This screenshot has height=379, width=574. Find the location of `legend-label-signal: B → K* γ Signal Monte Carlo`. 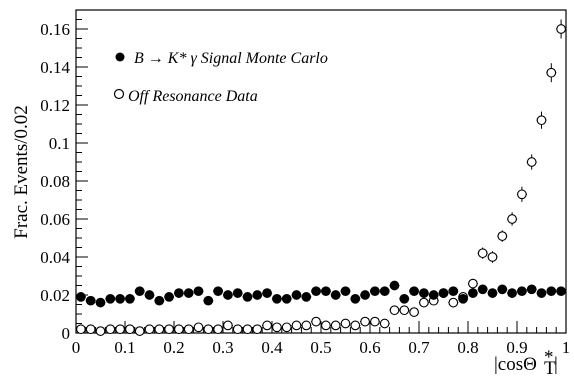

legend-label-signal: B → K* γ Signal Monte Carlo is located at coordinates (231, 58).